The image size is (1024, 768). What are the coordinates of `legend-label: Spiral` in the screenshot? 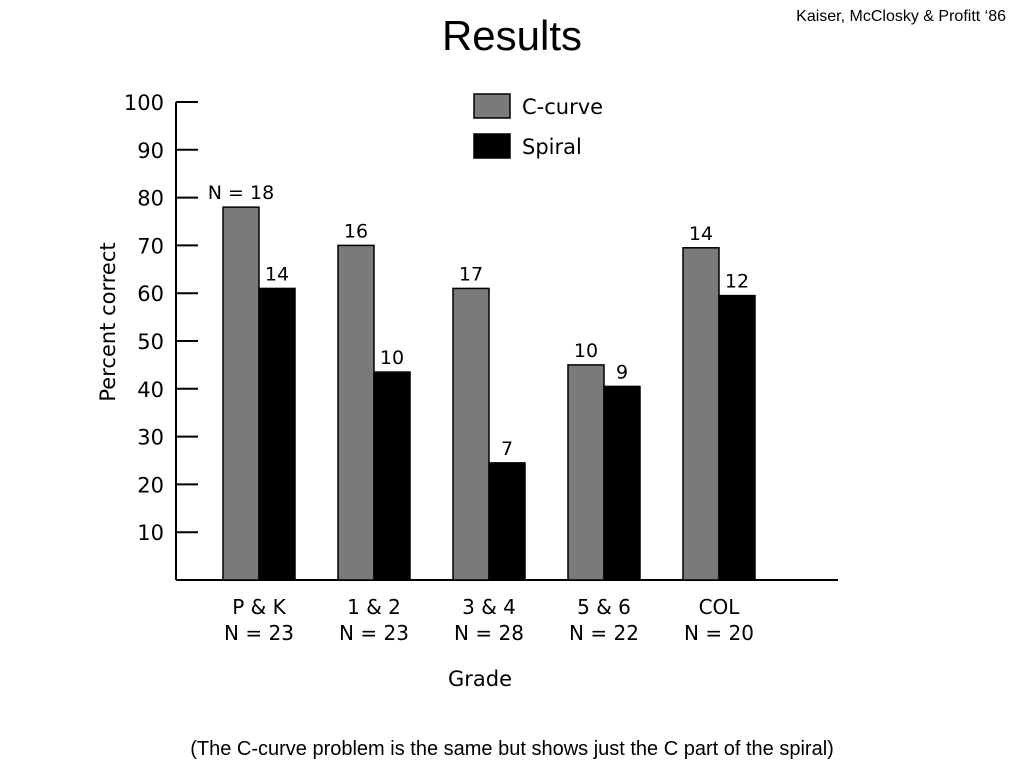 It's located at (552, 147).